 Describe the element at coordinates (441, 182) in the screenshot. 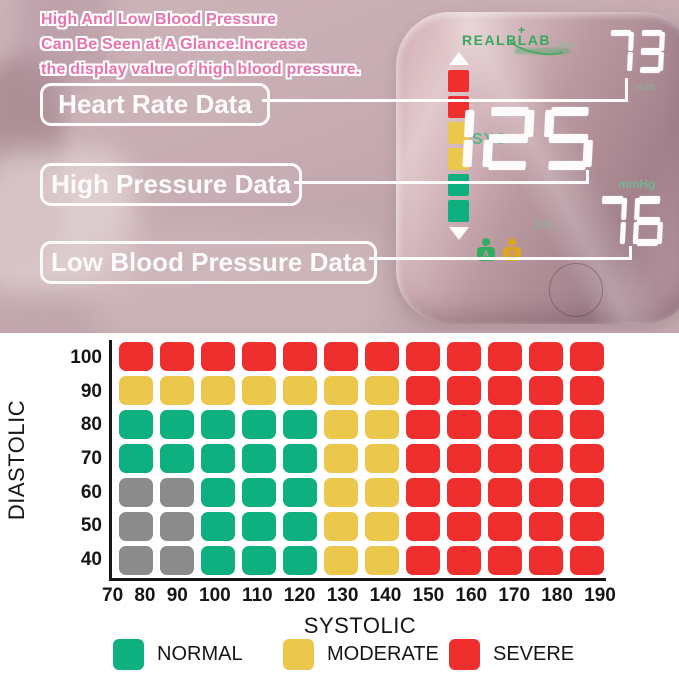

I see `connector-line-high-pressure` at that location.